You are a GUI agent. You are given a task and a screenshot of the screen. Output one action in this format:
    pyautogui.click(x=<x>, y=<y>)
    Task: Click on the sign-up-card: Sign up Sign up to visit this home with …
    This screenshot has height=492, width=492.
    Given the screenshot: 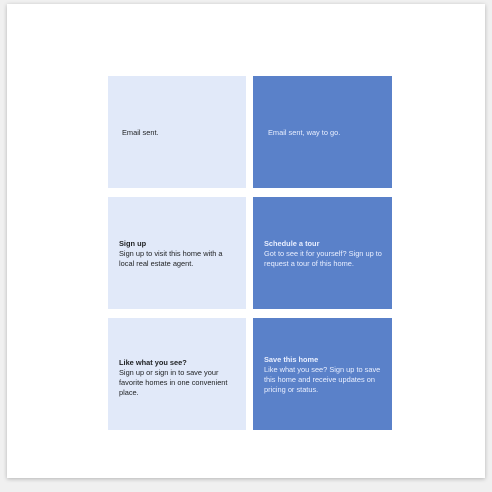 What is the action you would take?
    pyautogui.click(x=177, y=253)
    